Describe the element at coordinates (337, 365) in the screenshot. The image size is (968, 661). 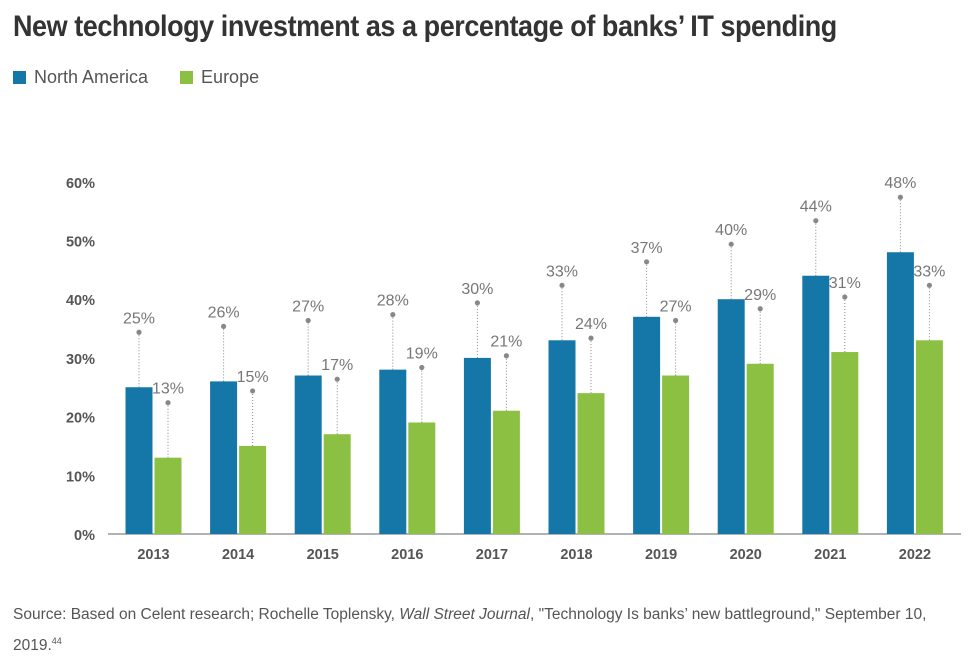
I see `data-label-europe: 17%` at that location.